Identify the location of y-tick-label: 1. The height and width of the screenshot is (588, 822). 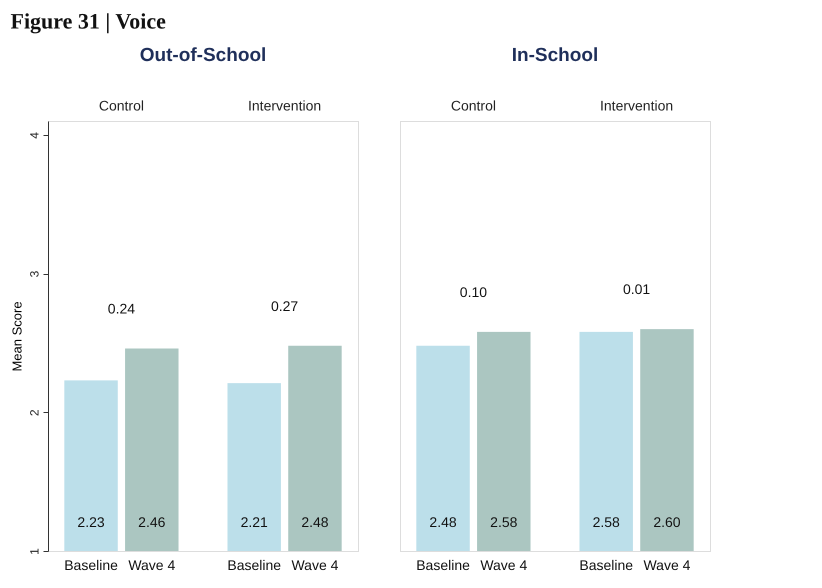
(35, 551).